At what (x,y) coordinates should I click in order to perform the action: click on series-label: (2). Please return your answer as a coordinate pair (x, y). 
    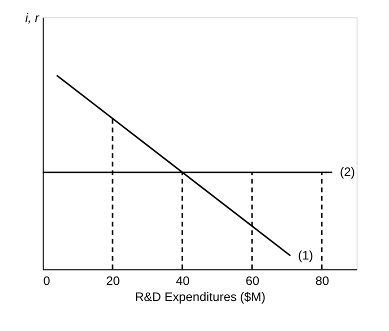
    Looking at the image, I should click on (347, 172).